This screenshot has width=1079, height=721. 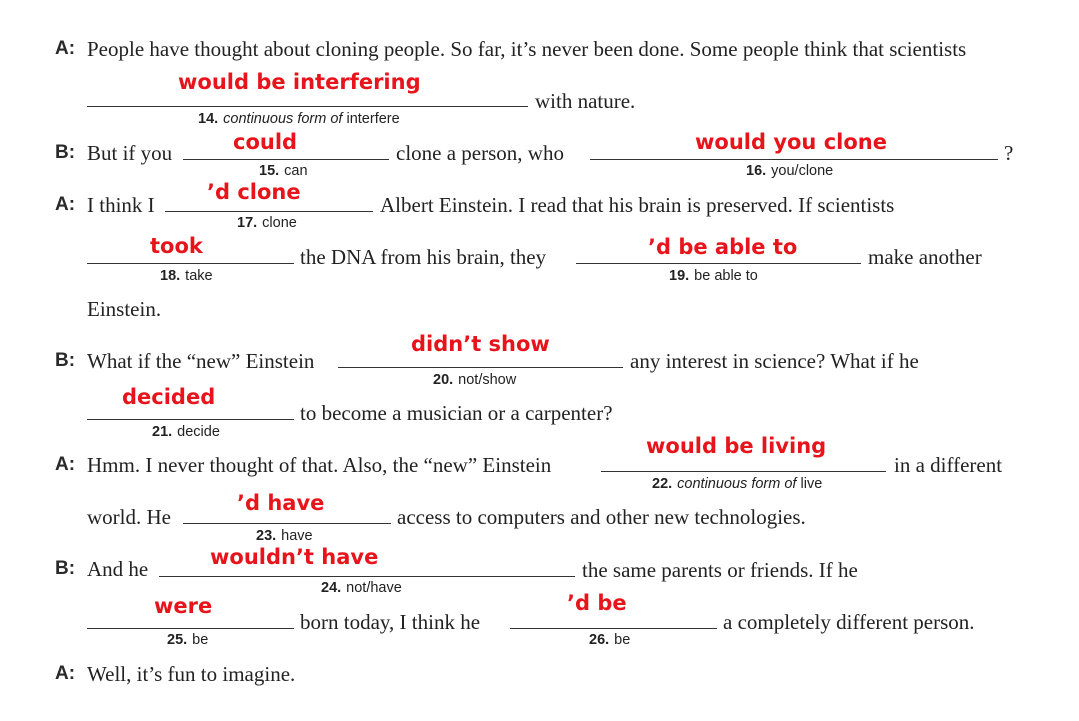 I want to click on dialogue-text: with nature., so click(x=585, y=101).